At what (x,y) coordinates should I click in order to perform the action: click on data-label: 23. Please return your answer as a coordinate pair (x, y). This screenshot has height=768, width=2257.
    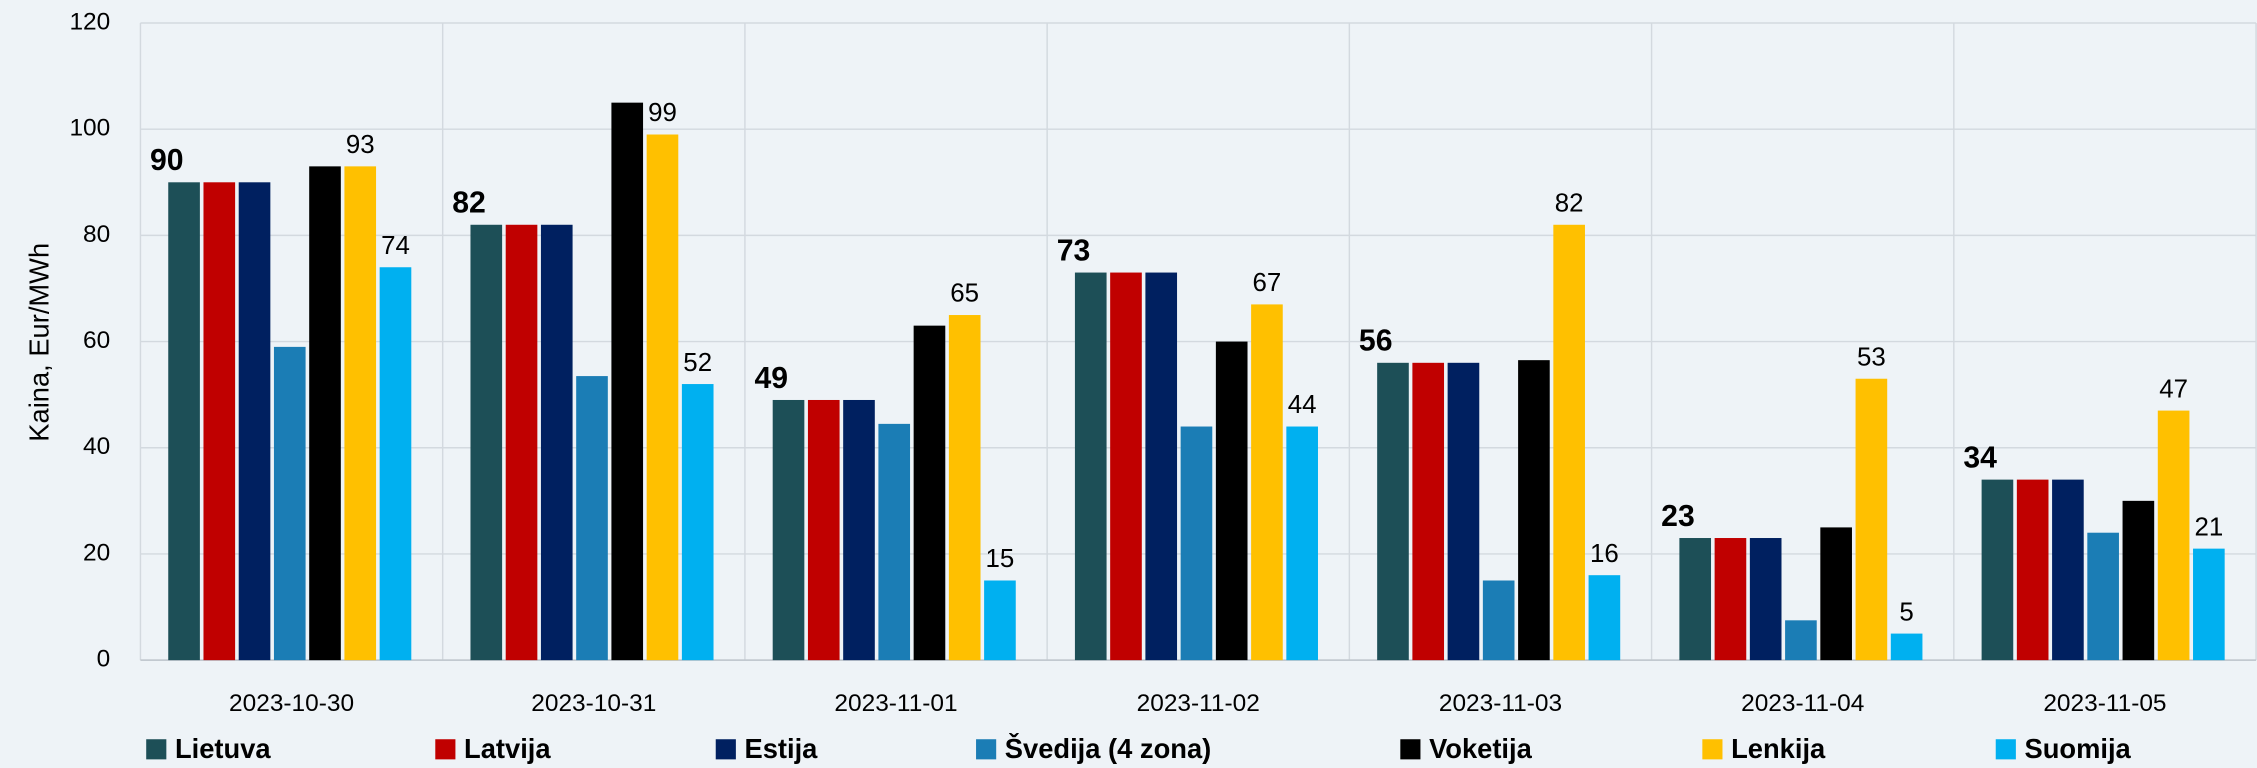
    Looking at the image, I should click on (1678, 516).